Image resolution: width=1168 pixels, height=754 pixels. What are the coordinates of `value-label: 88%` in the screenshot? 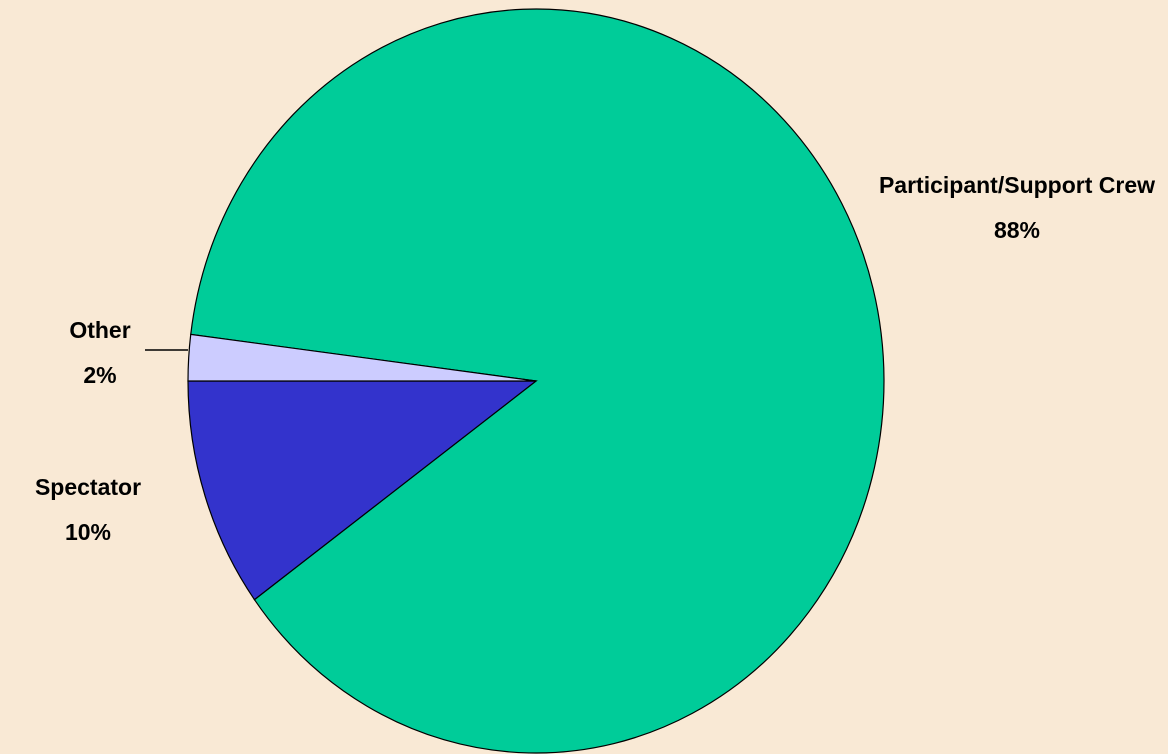 It's located at (1017, 230).